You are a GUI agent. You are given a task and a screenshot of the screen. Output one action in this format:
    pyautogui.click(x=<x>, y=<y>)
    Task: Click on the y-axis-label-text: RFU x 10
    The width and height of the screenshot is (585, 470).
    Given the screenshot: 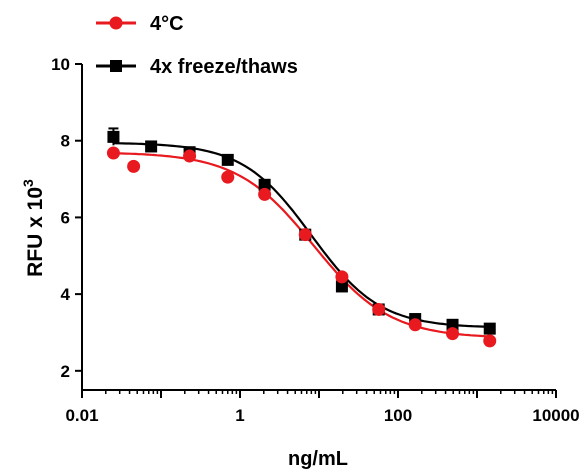 What is the action you would take?
    pyautogui.click(x=35, y=232)
    